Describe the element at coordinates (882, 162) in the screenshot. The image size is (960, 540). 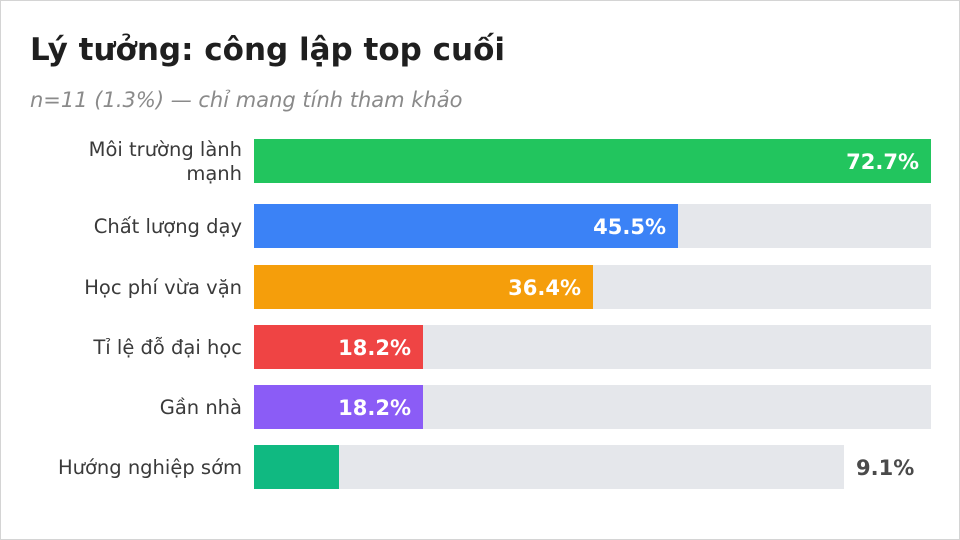
I see `bar-value-label: 72.7%` at that location.